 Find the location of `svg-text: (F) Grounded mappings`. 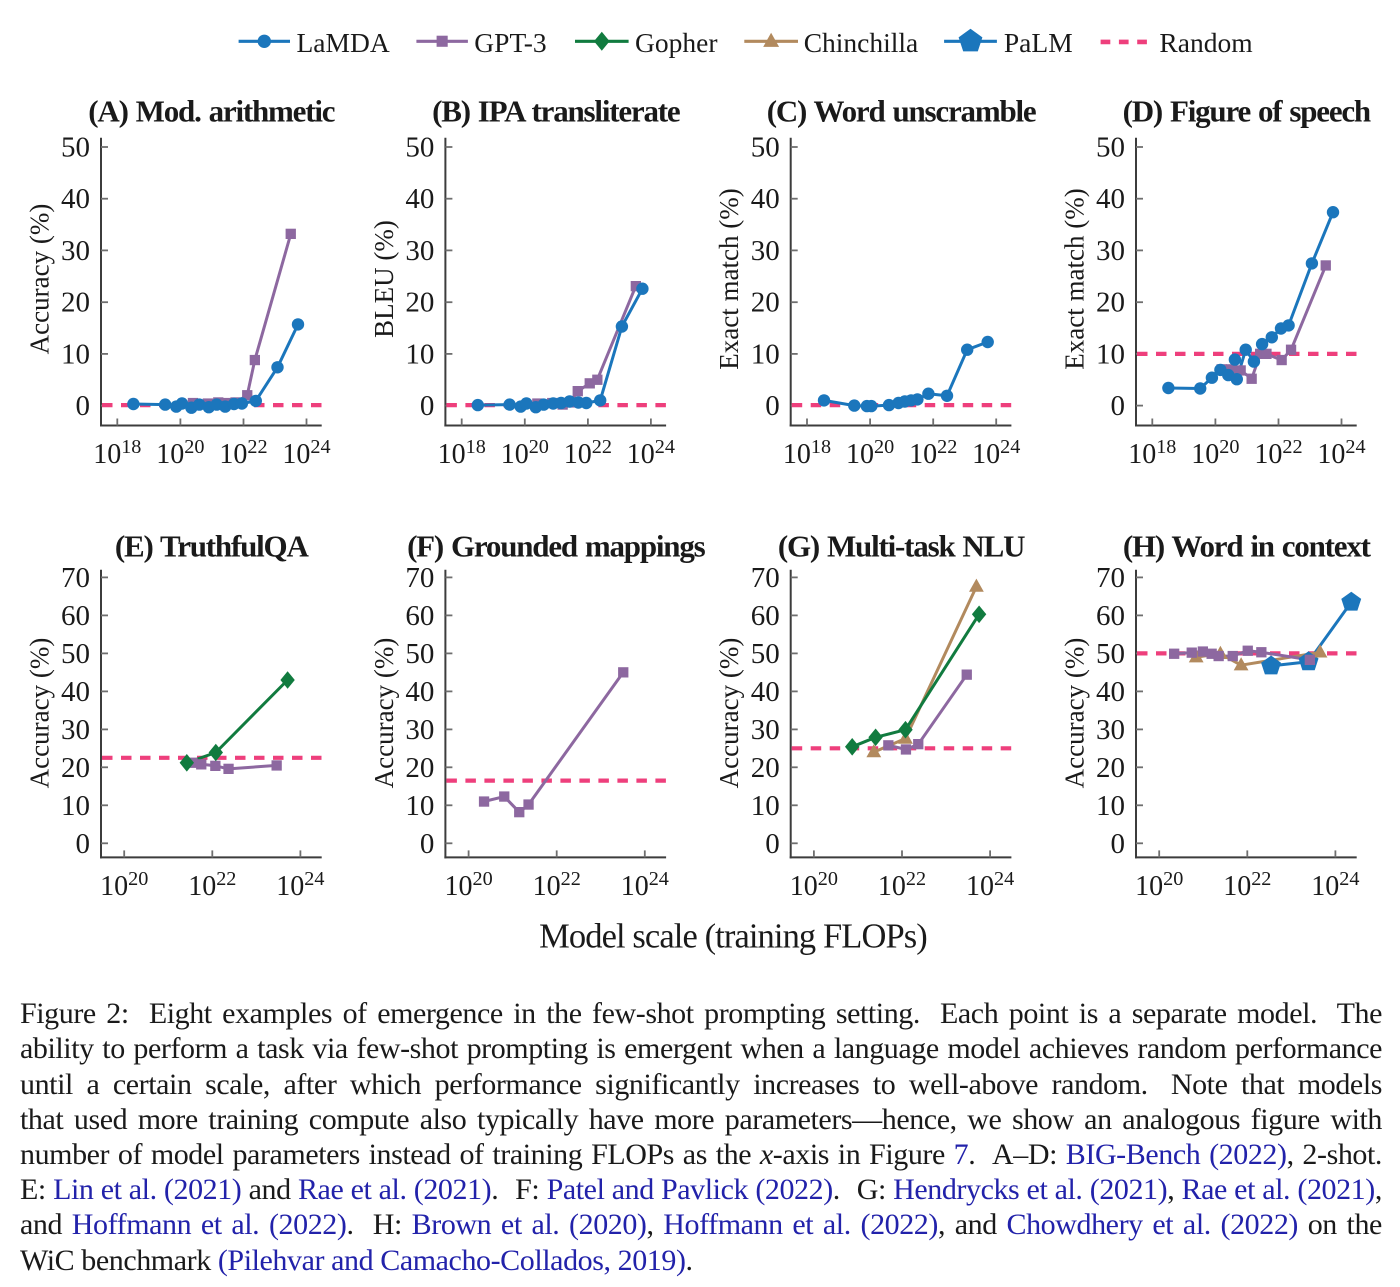

svg-text: (F) Grounded mappings is located at coordinates (556, 546).